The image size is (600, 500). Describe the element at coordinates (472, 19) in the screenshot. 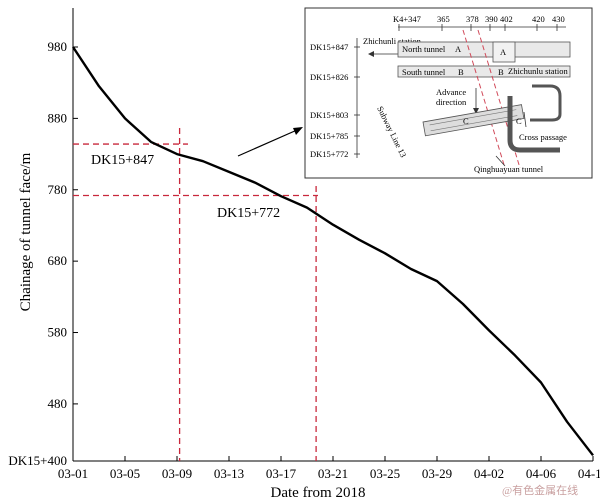

I see `inset-tick-378: 378` at that location.